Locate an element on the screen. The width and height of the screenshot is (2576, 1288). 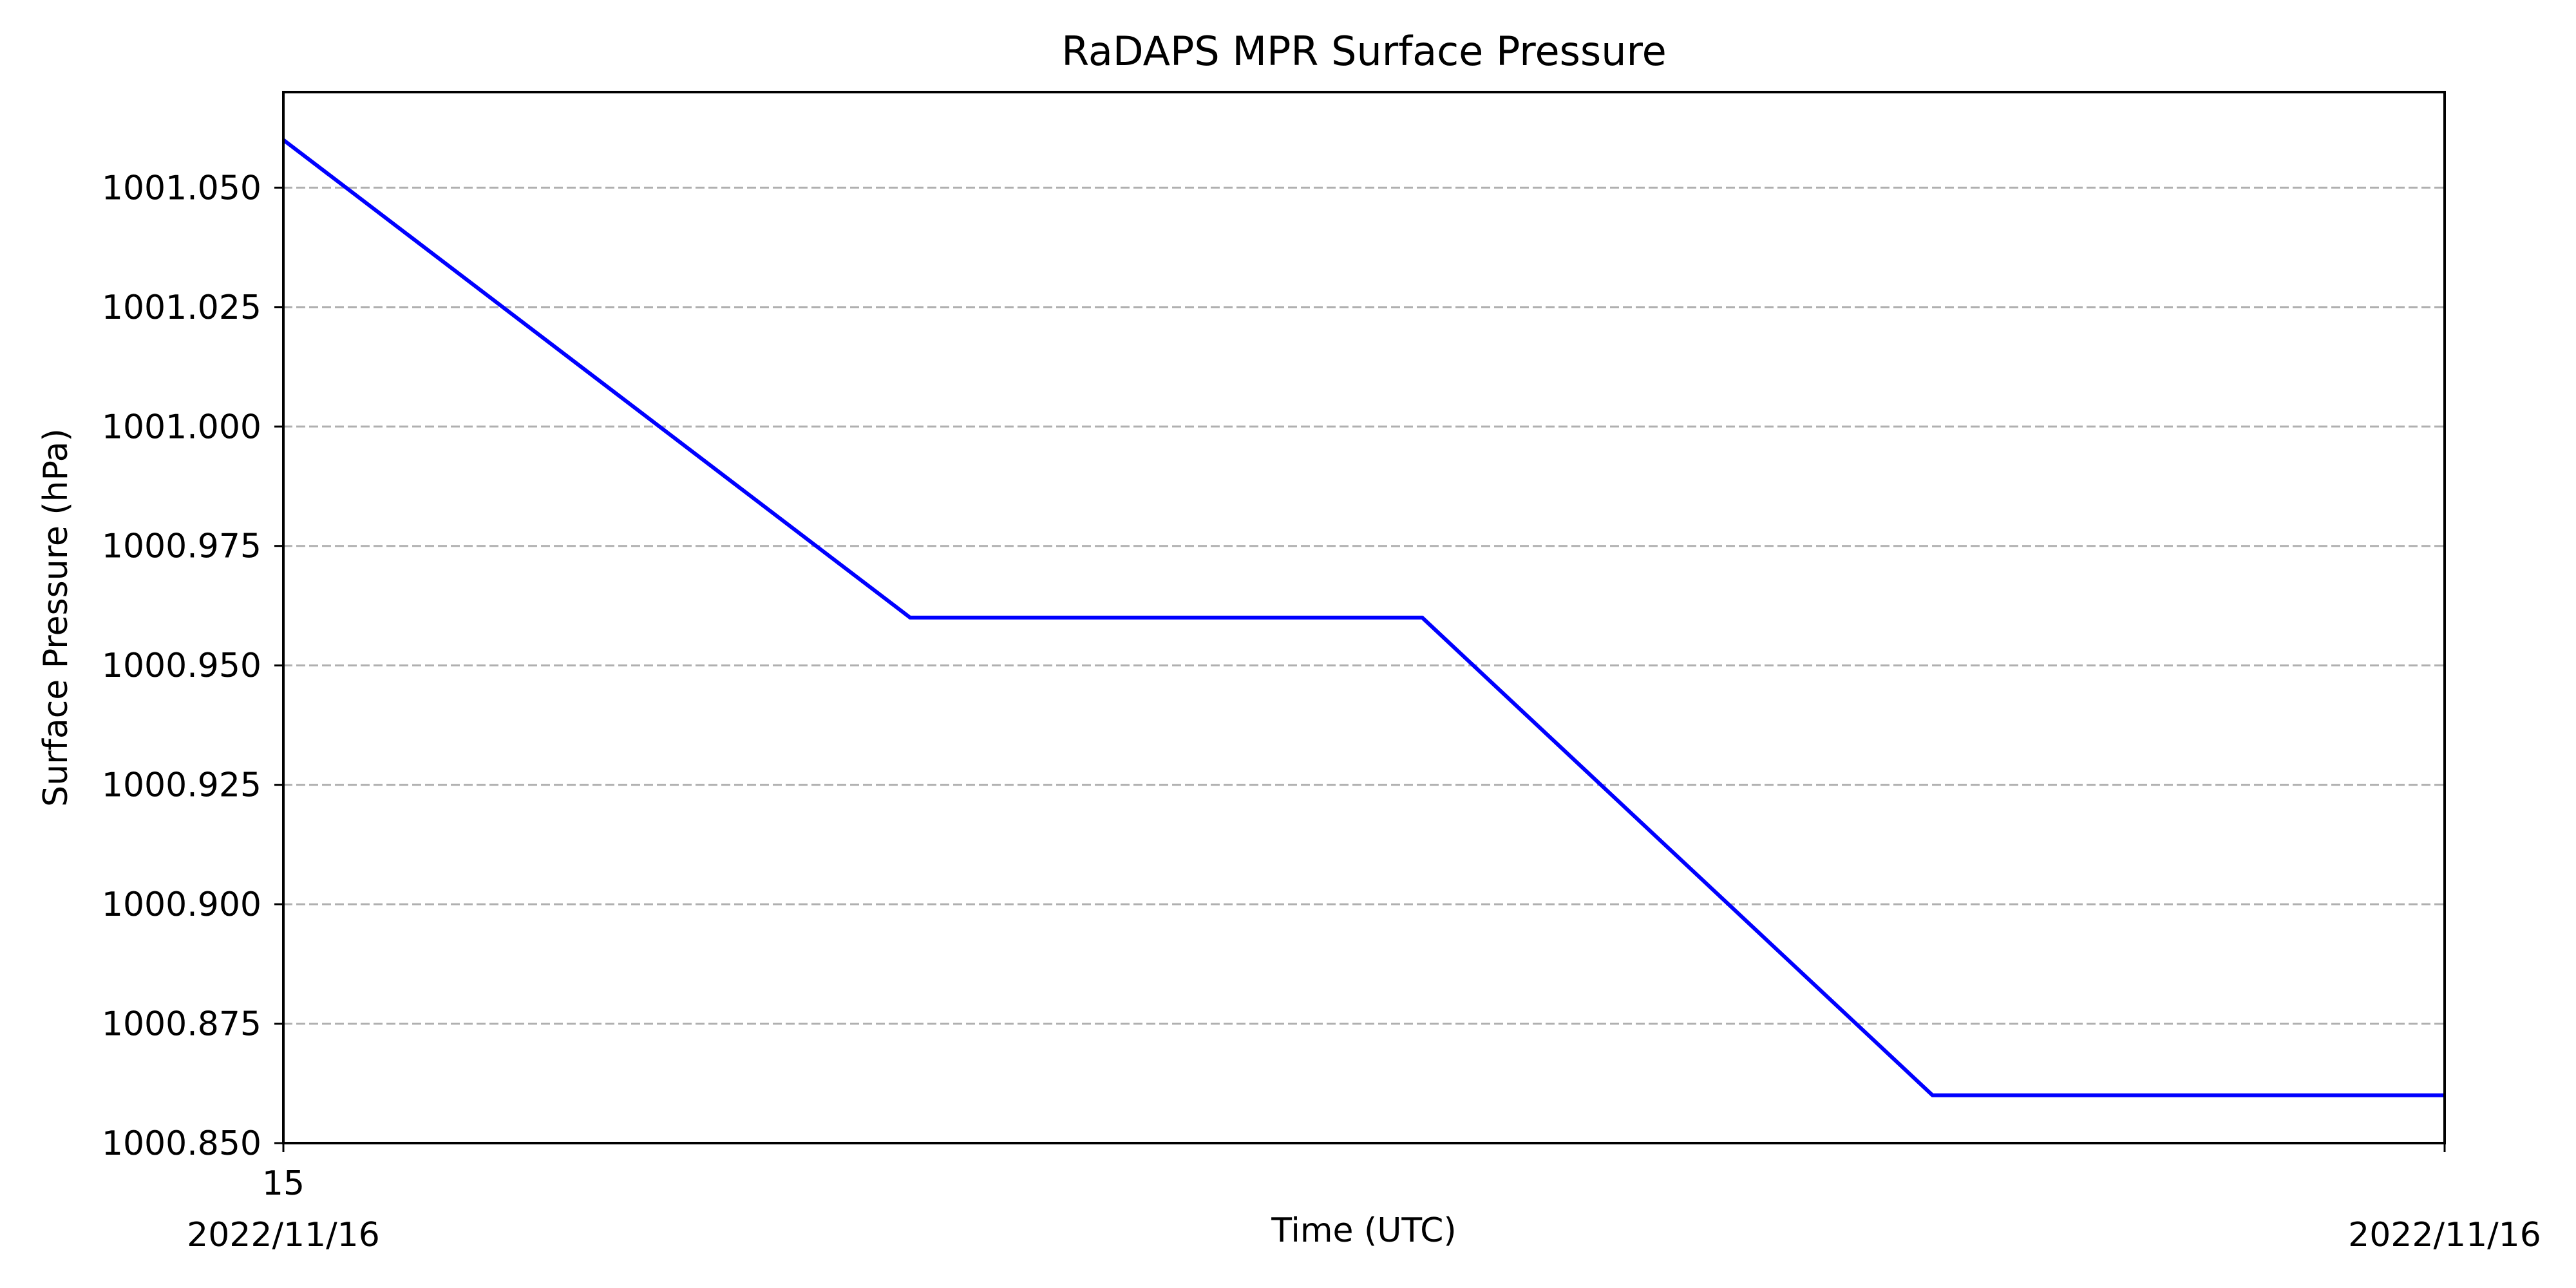
y-tick-label: 1001.000 is located at coordinates (182, 427).